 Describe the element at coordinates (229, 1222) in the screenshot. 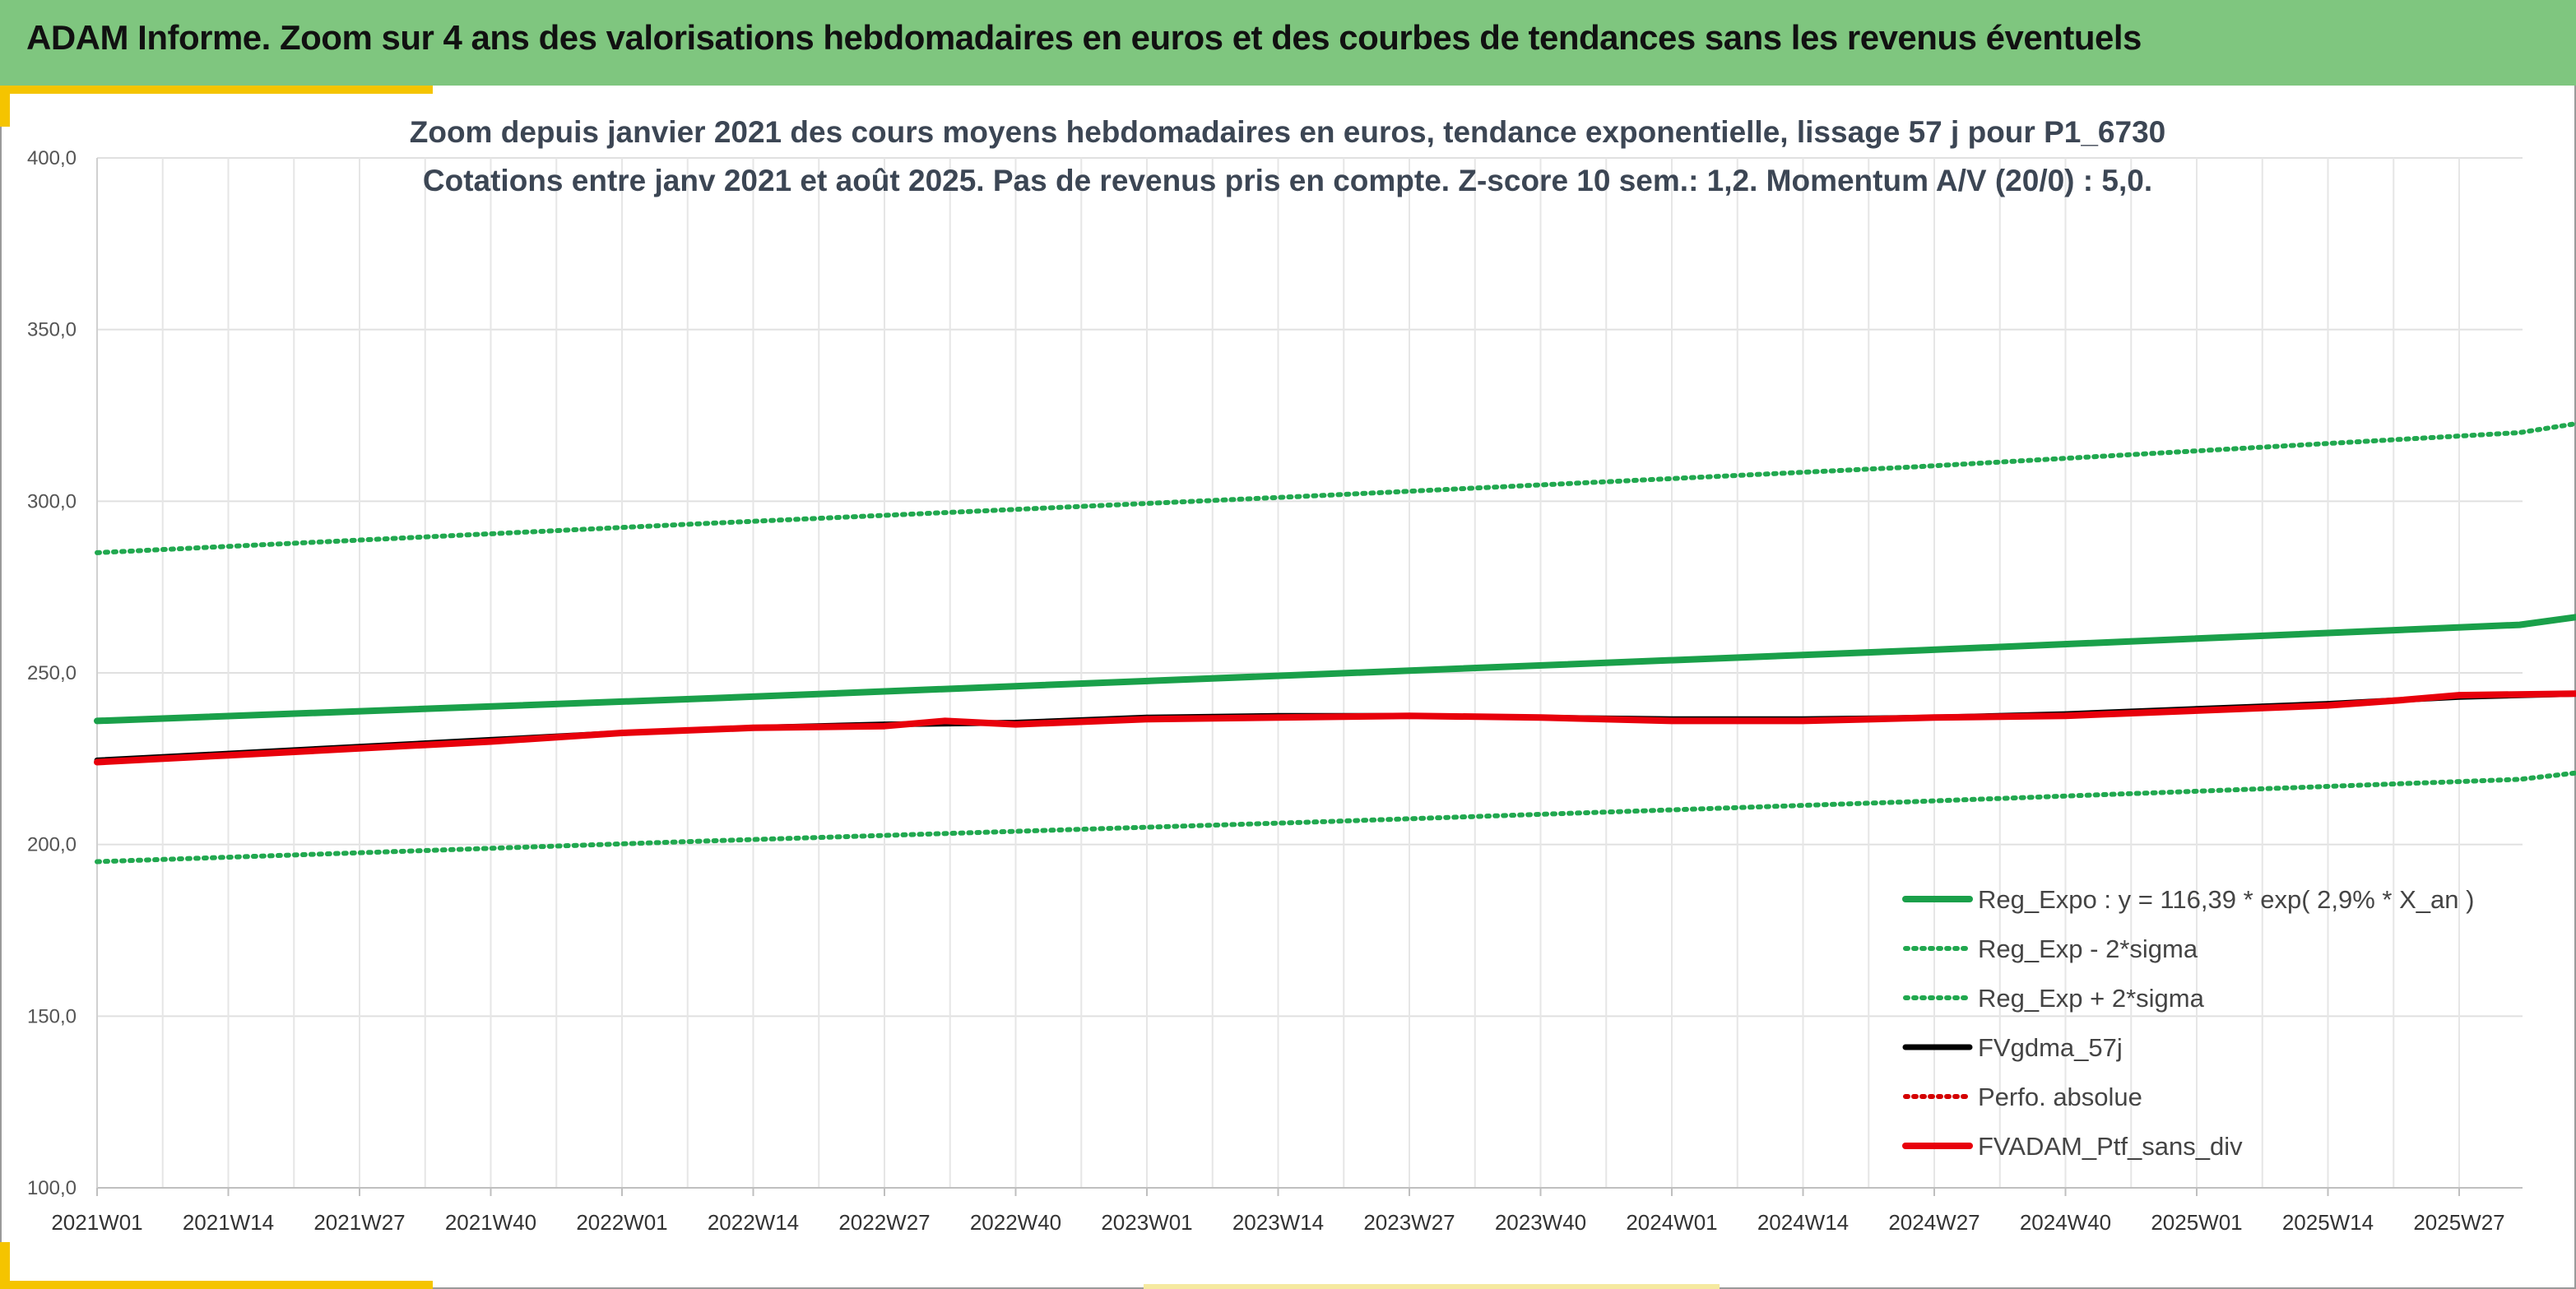

I see `x-tick-label: 2021W14` at that location.